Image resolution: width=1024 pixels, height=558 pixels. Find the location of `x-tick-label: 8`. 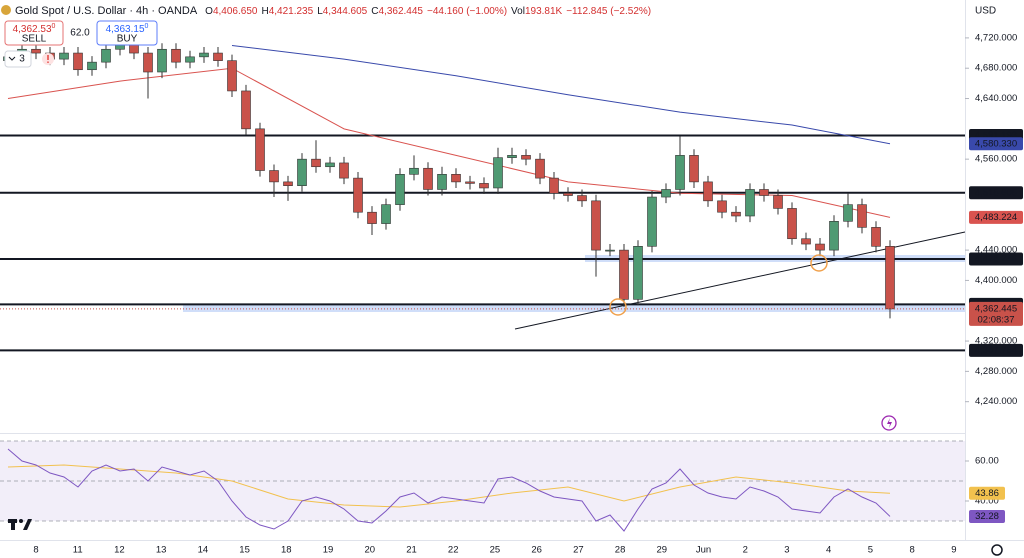

x-tick-label: 8 is located at coordinates (35, 550).